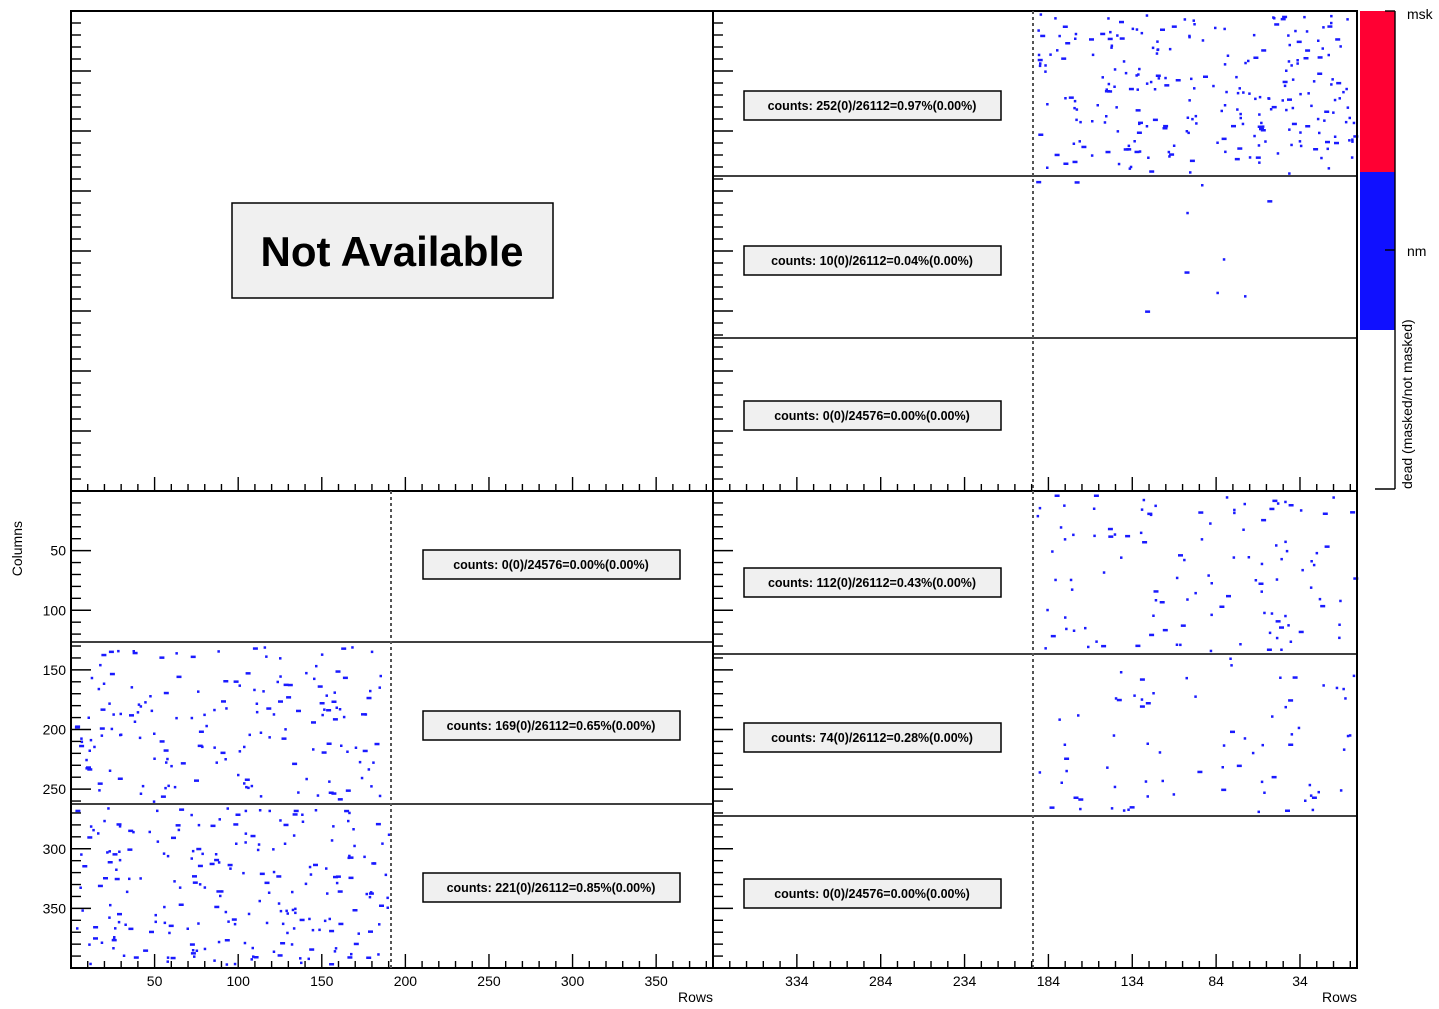 Image resolution: width=1439 pixels, height=1009 pixels. I want to click on x-axis-label-right: Rows, so click(1339, 997).